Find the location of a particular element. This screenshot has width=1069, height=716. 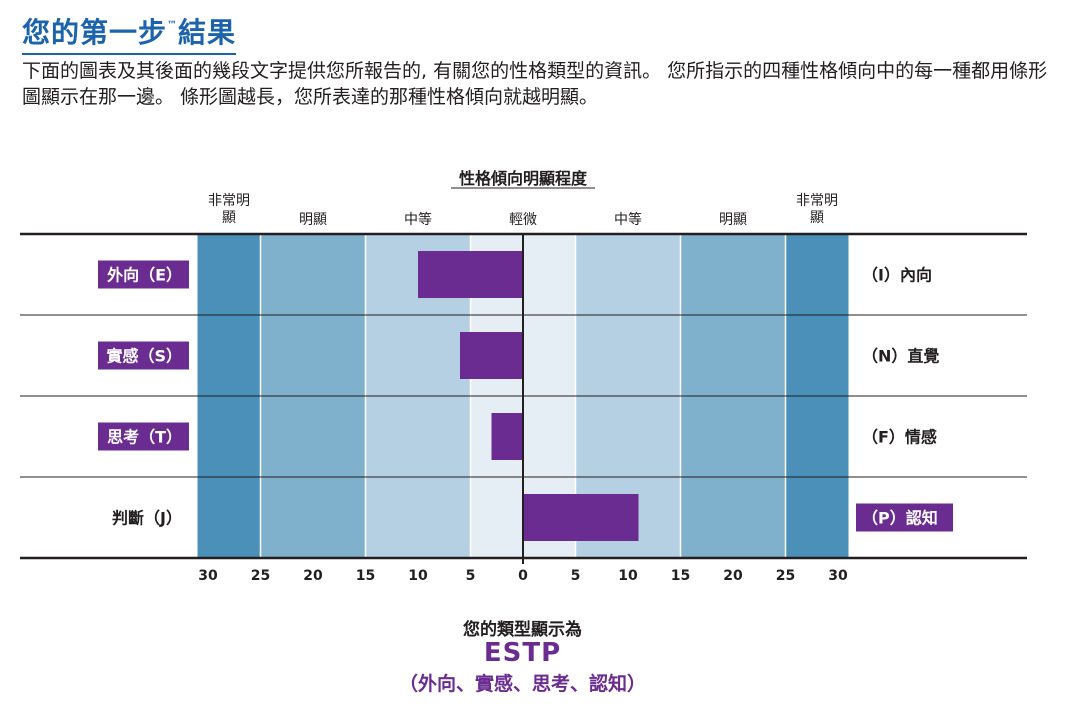

band-label-left-2-0: 中等 is located at coordinates (418, 219).